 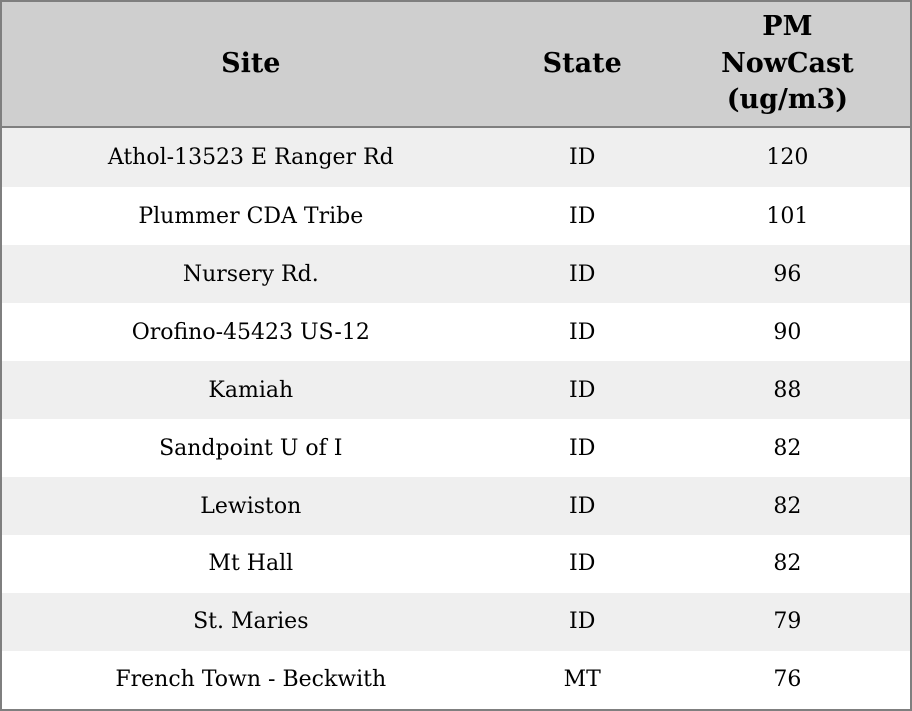 I want to click on table-row: St. Maries ID 79, so click(x=456, y=621).